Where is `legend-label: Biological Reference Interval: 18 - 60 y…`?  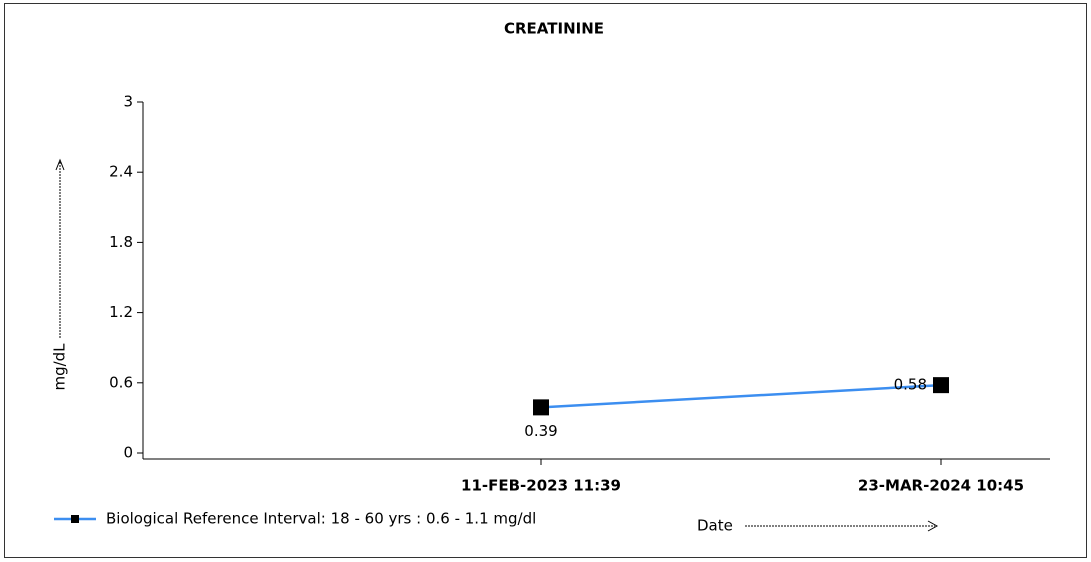 legend-label: Biological Reference Interval: 18 - 60 y… is located at coordinates (321, 519).